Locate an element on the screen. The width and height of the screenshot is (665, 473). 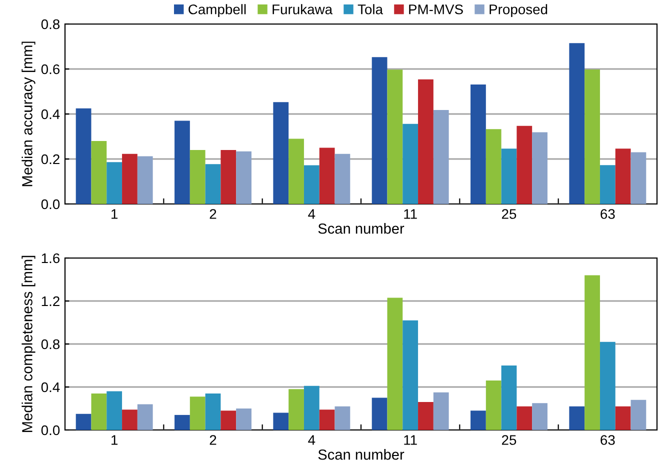
y-tick-label: 1.2 is located at coordinates (51, 301).